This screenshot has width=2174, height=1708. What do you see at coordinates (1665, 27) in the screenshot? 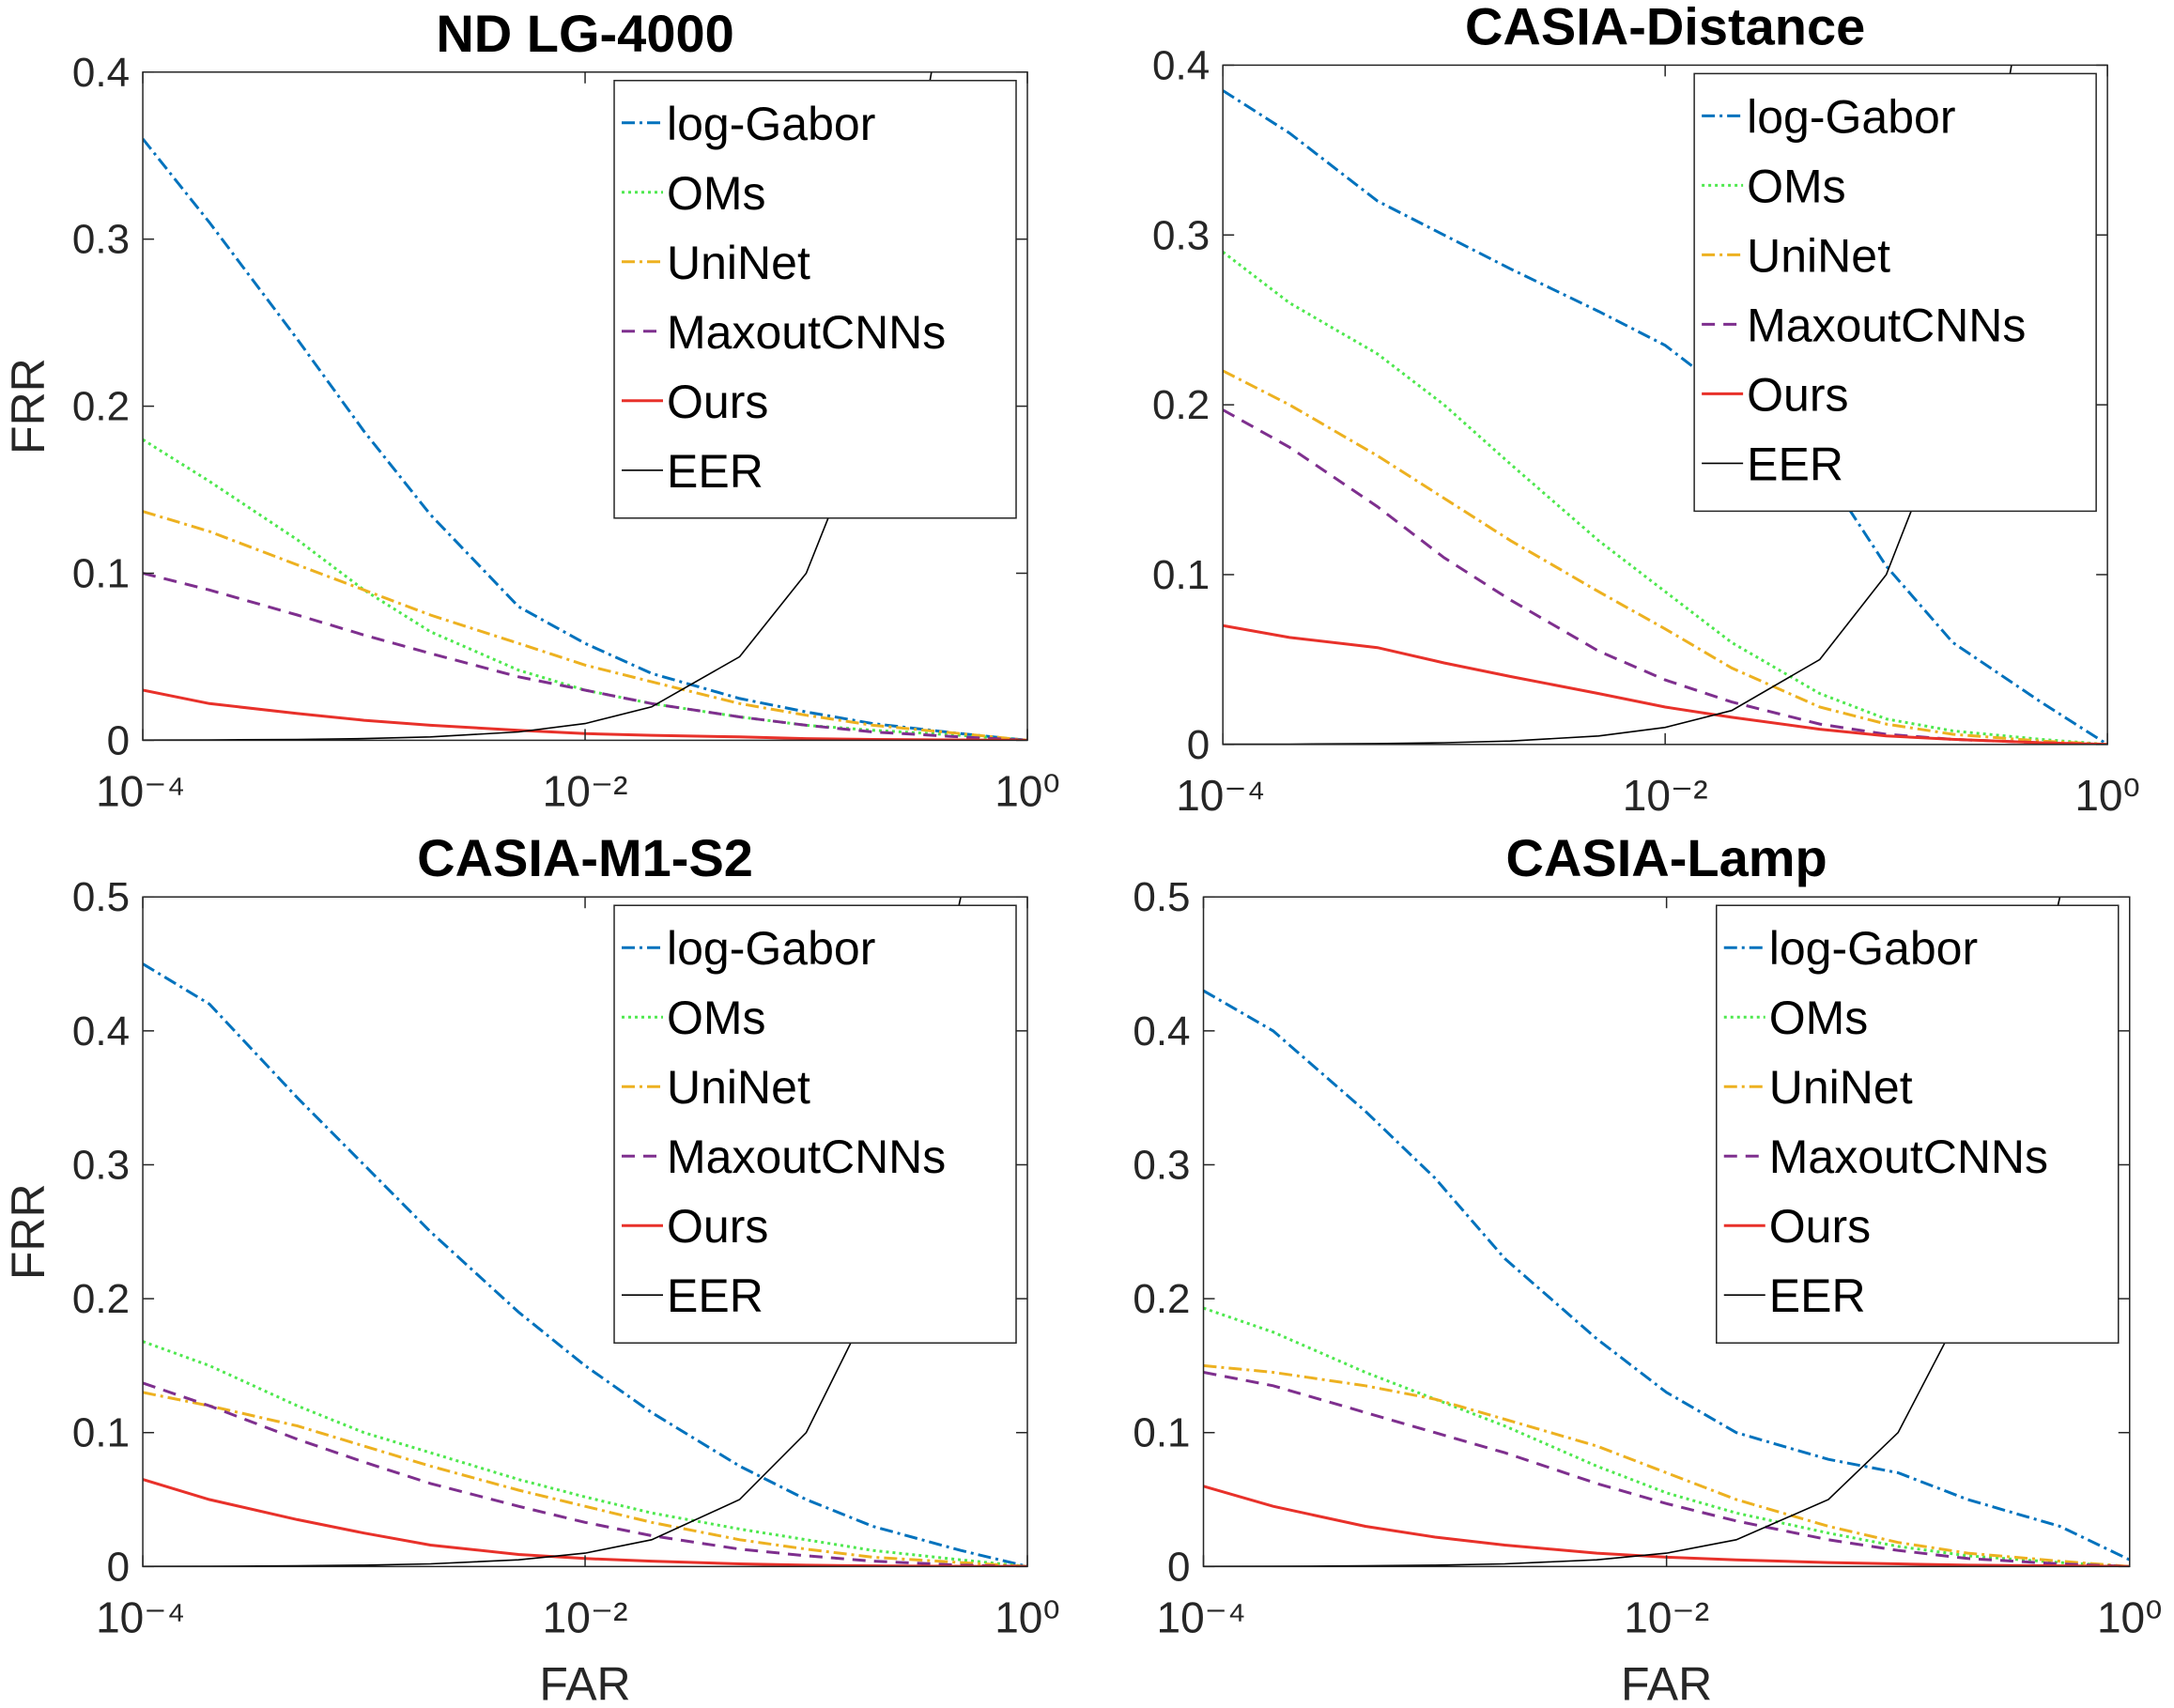
I see `chart-title: CASIA-Distance` at bounding box center [1665, 27].